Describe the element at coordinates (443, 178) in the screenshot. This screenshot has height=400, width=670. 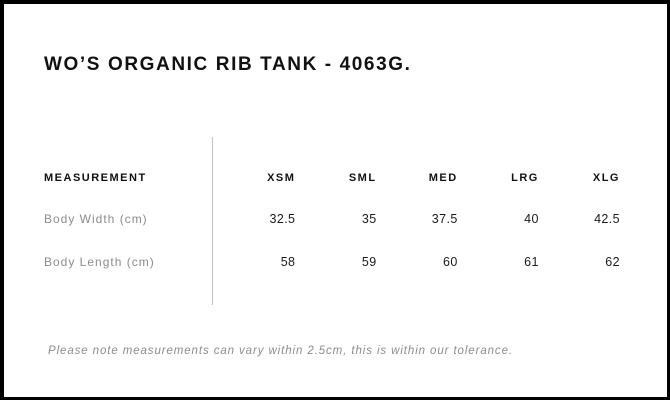
I see `column-header-med: MED` at that location.